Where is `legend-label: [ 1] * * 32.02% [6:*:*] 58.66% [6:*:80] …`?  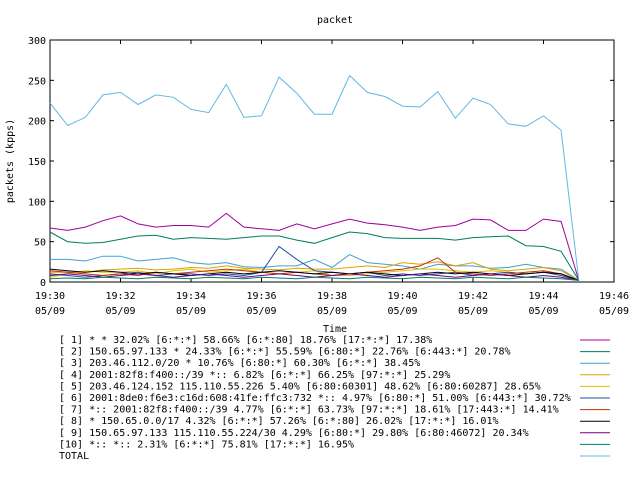
legend-label: [ 1] * * 32.02% [6:*:*] 58.66% [6:*:80] … is located at coordinates (245, 340).